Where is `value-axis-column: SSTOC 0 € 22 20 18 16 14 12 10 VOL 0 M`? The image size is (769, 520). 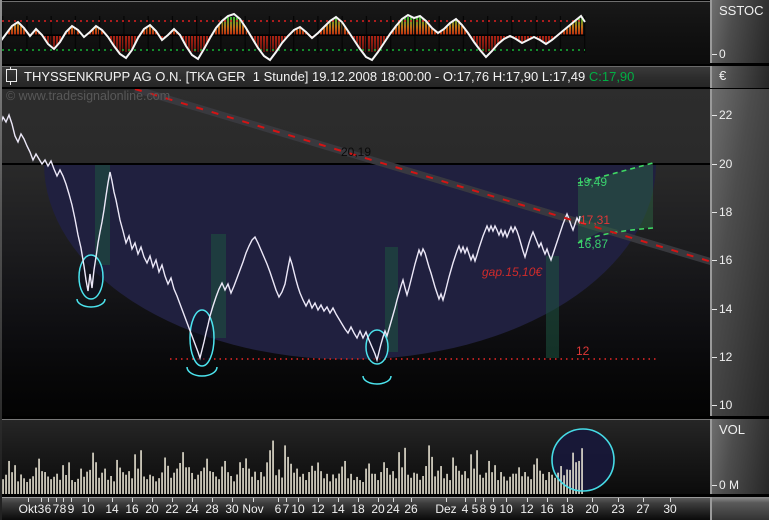
value-axis-column: SSTOC 0 € 22 20 18 16 14 12 10 VOL 0 M is located at coordinates (739, 260).